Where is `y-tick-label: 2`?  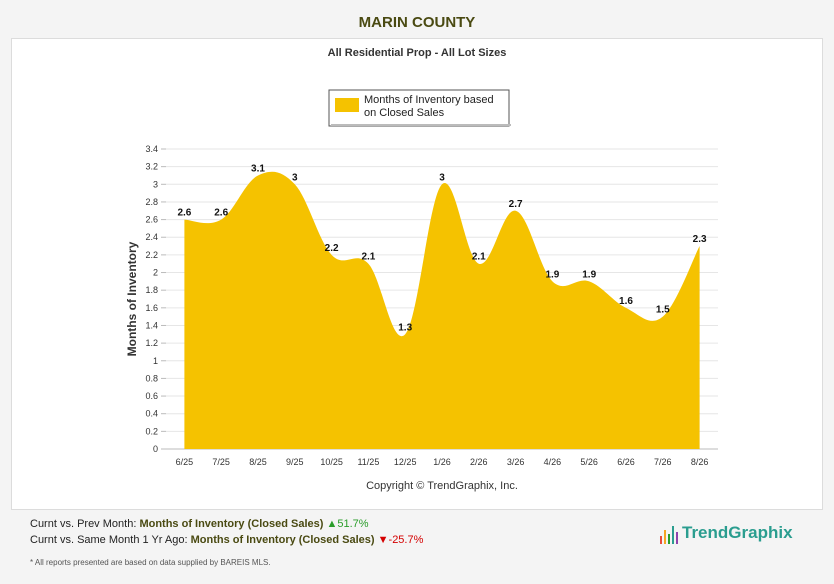 y-tick-label: 2 is located at coordinates (155, 273).